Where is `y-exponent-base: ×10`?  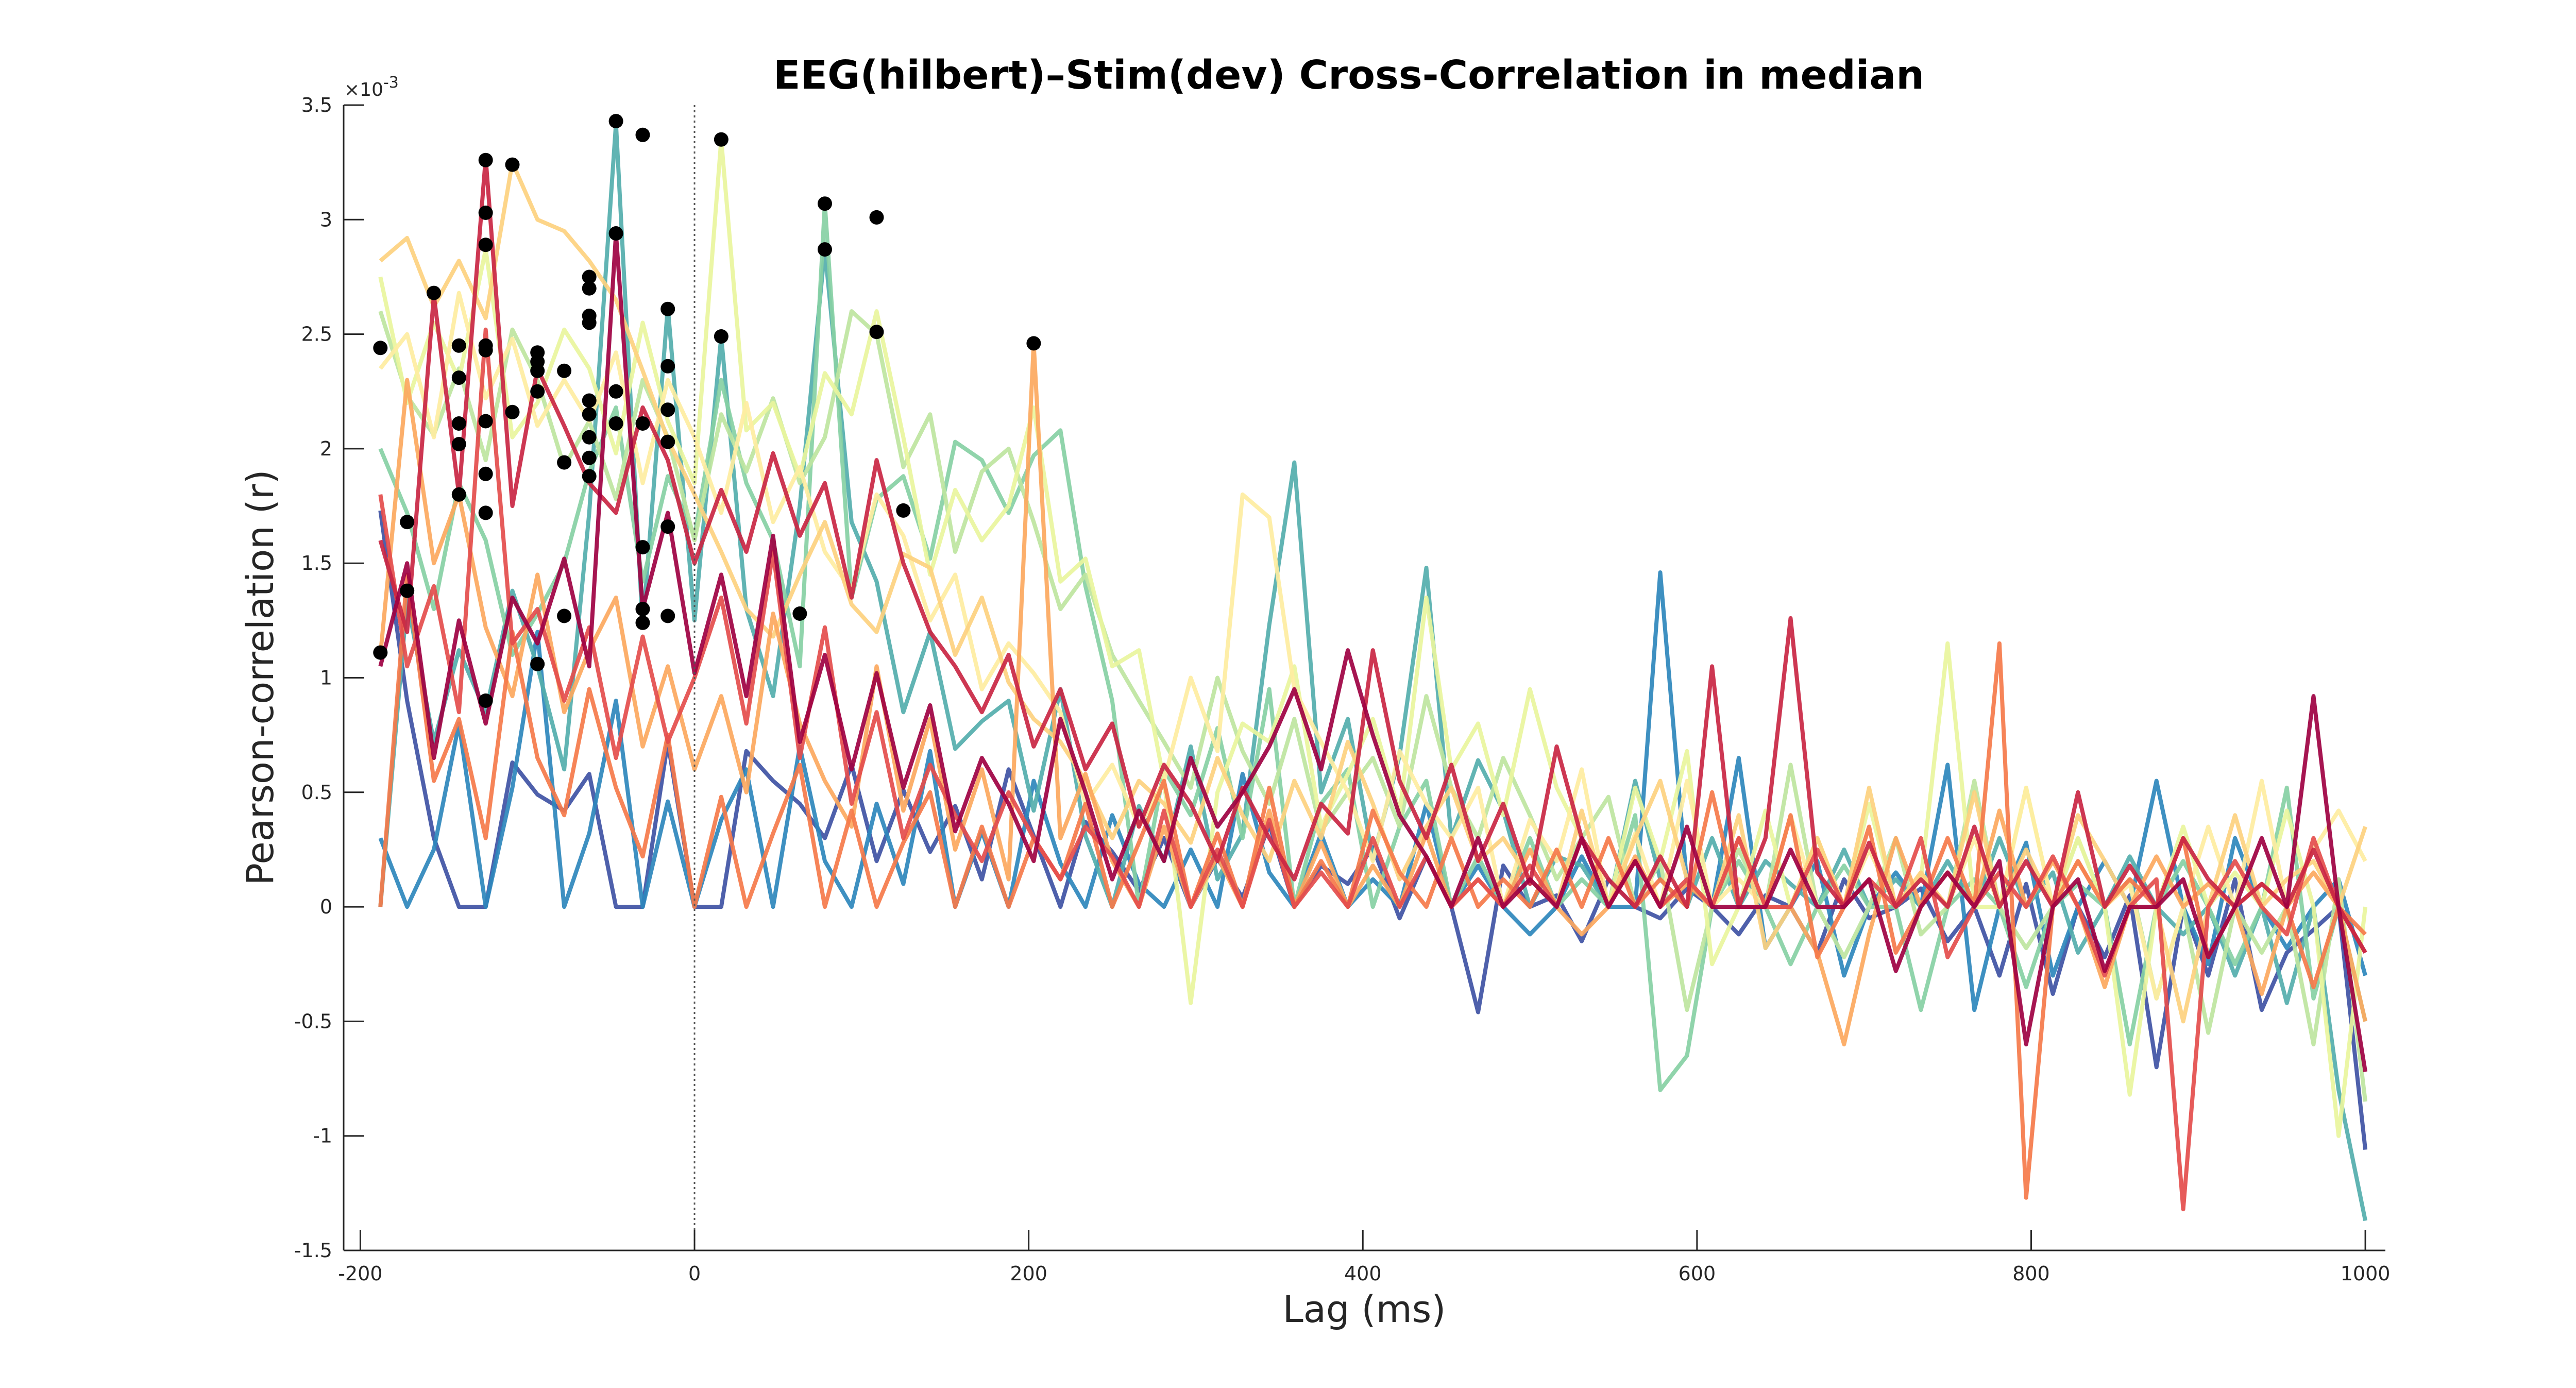
y-exponent-base: ×10 is located at coordinates (363, 89).